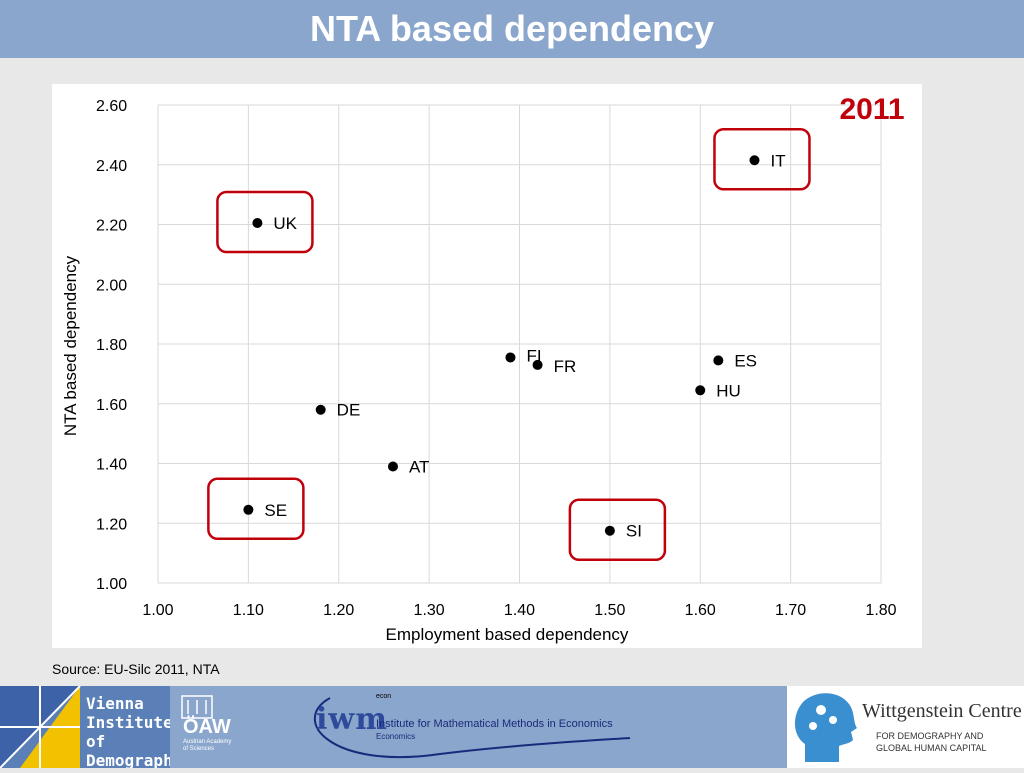 The width and height of the screenshot is (1024, 773). What do you see at coordinates (111, 285) in the screenshot?
I see `y-tick-label: 2.00` at bounding box center [111, 285].